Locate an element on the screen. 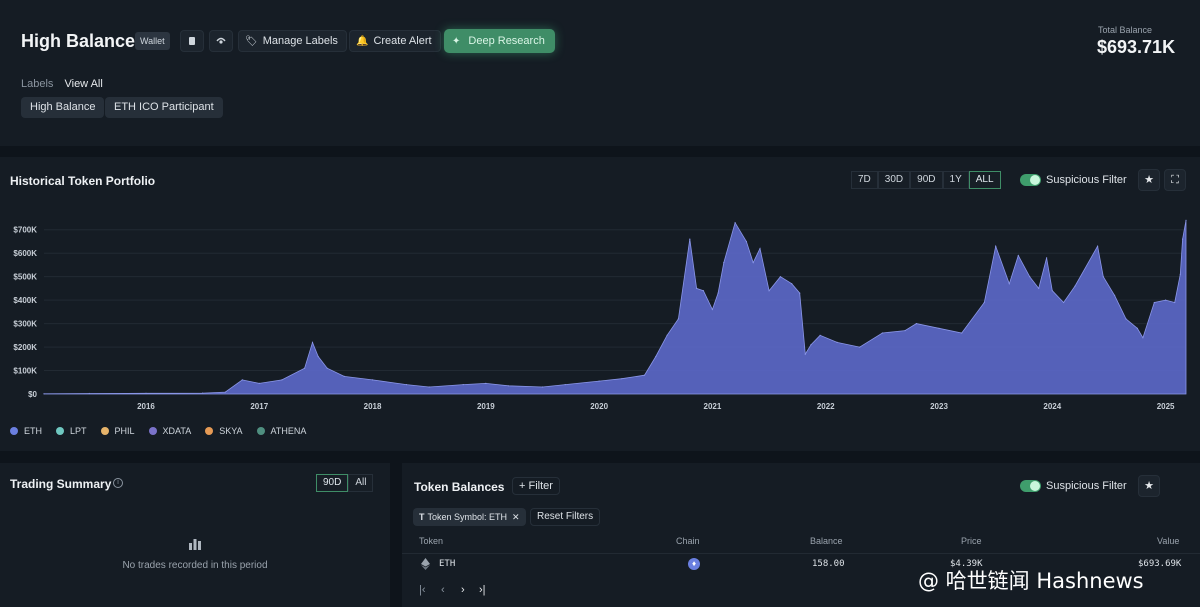 This screenshot has width=1200, height=607. label-tag: High Balance is located at coordinates (63, 107).